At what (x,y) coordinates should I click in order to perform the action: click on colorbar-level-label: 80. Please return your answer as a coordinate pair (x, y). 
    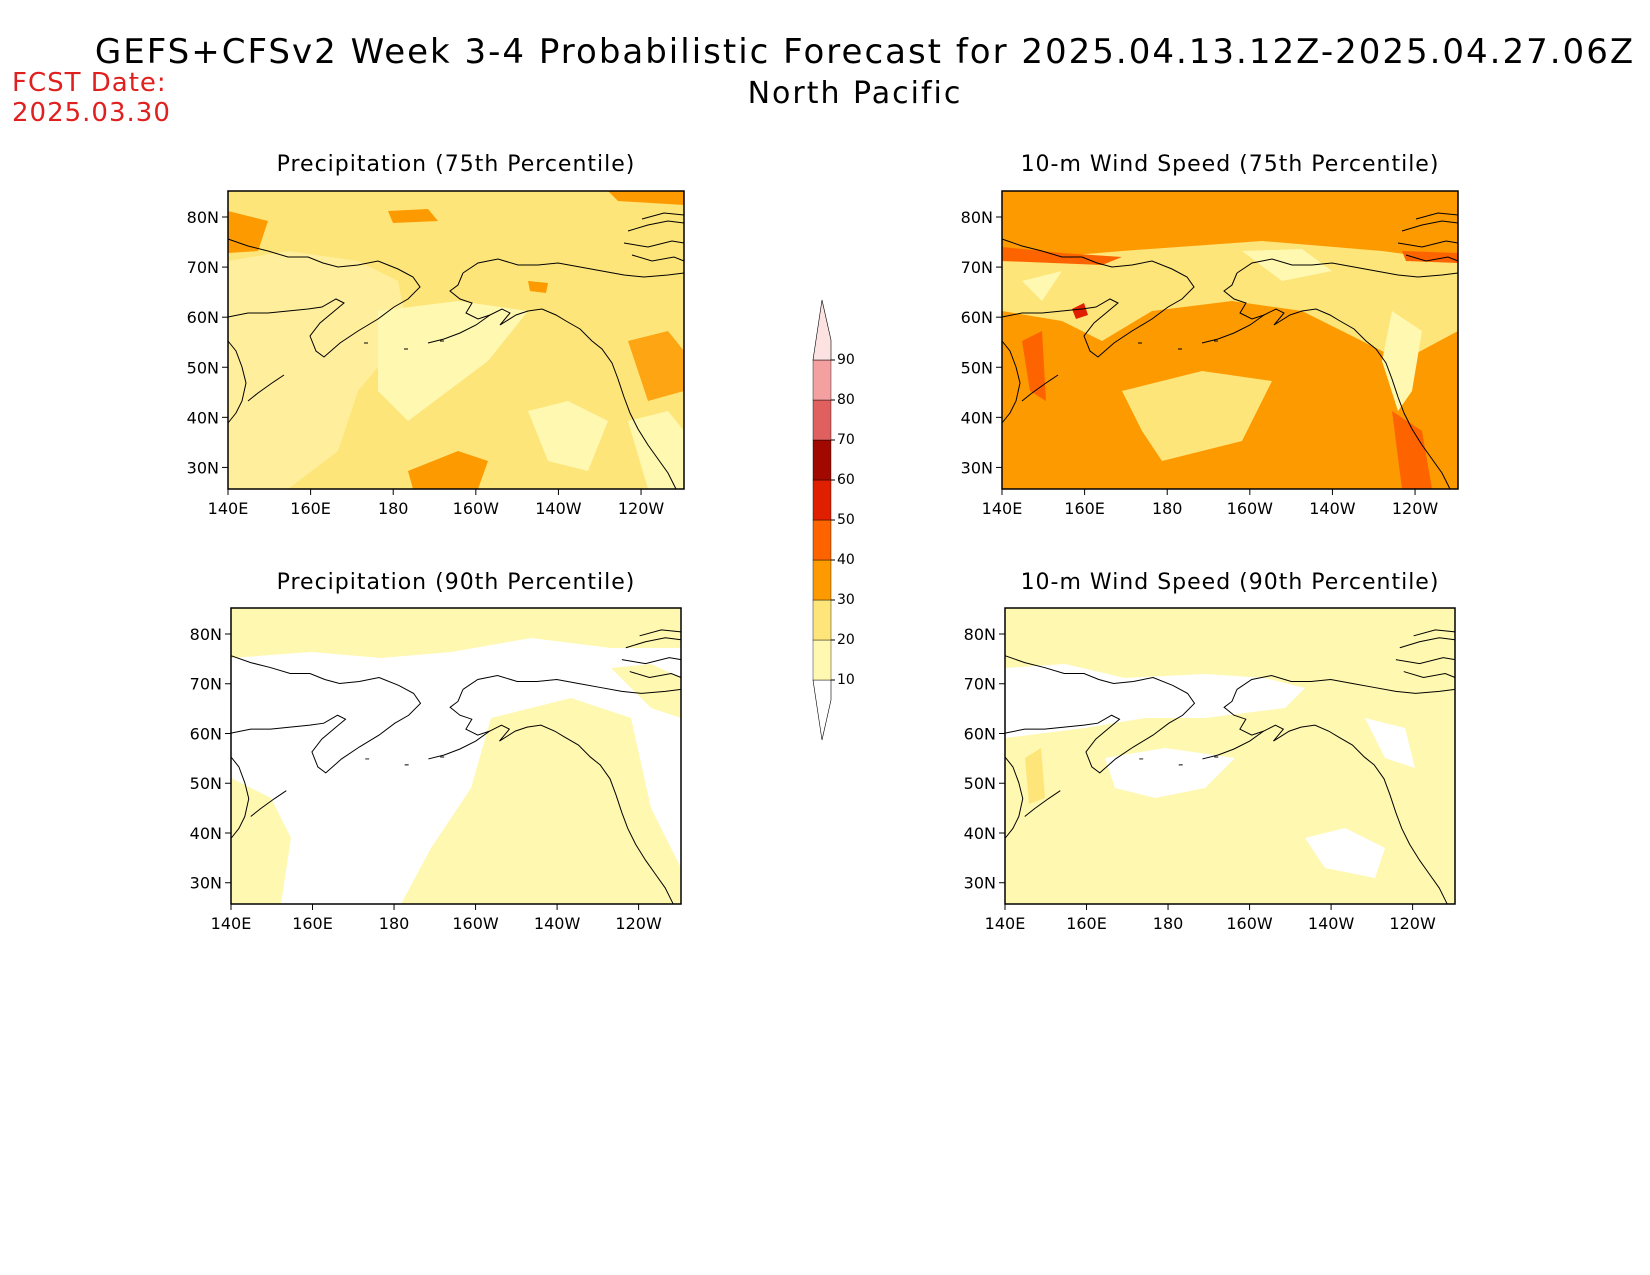
    Looking at the image, I should click on (846, 400).